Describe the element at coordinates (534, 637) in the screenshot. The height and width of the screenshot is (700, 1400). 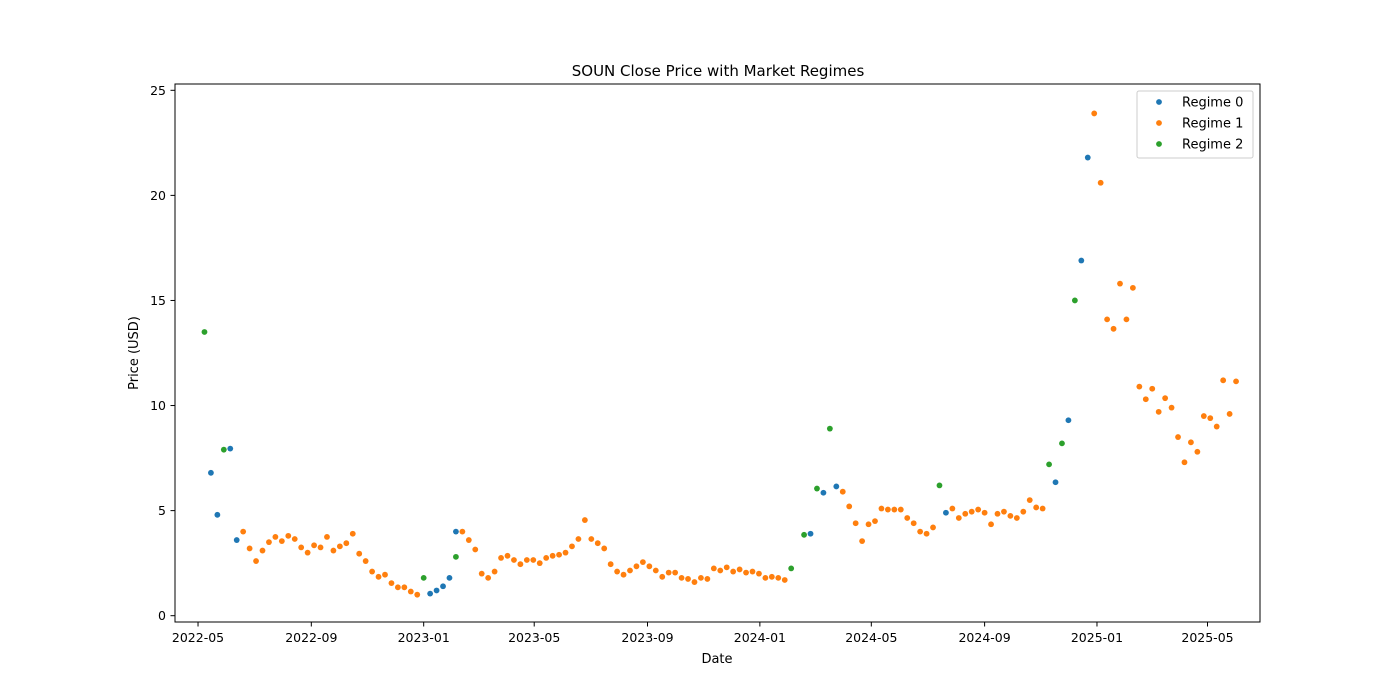
I see `x-tick-label-3: 2023-05` at that location.